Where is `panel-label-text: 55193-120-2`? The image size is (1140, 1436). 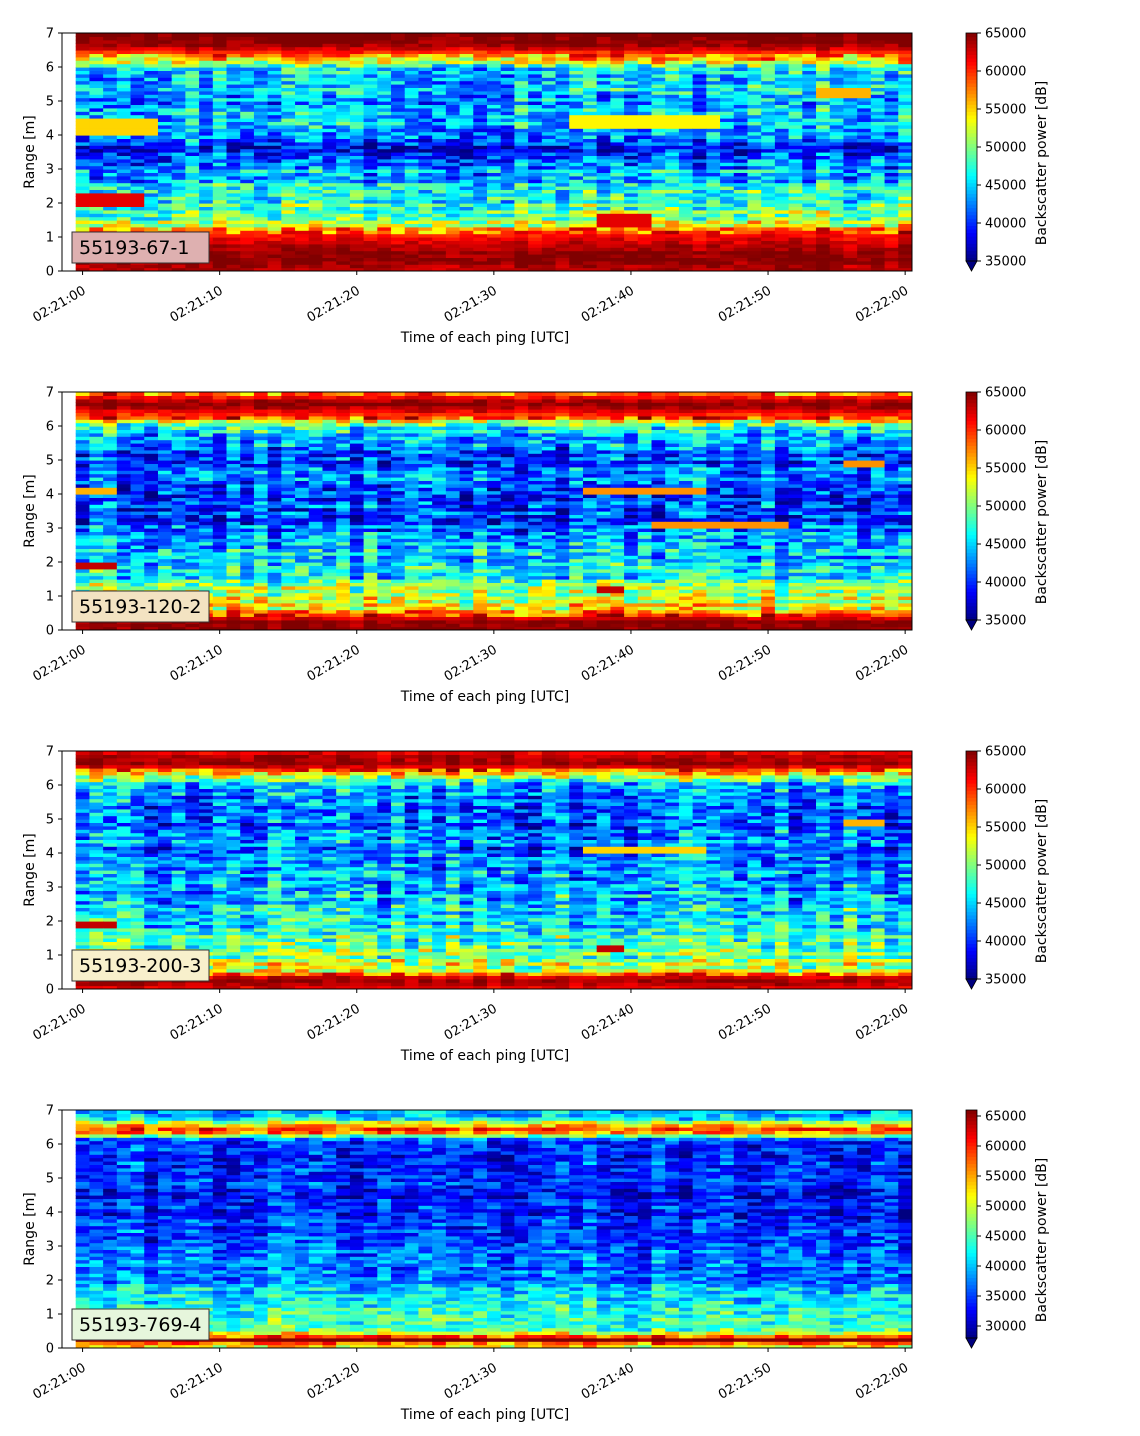 panel-label-text: 55193-120-2 is located at coordinates (140, 607).